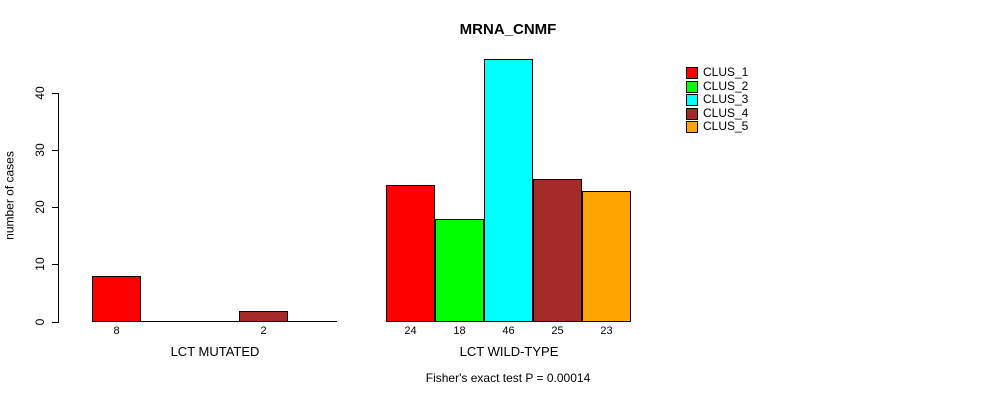 The image size is (990, 400). What do you see at coordinates (557, 331) in the screenshot?
I see `bar-value-label: 25` at bounding box center [557, 331].